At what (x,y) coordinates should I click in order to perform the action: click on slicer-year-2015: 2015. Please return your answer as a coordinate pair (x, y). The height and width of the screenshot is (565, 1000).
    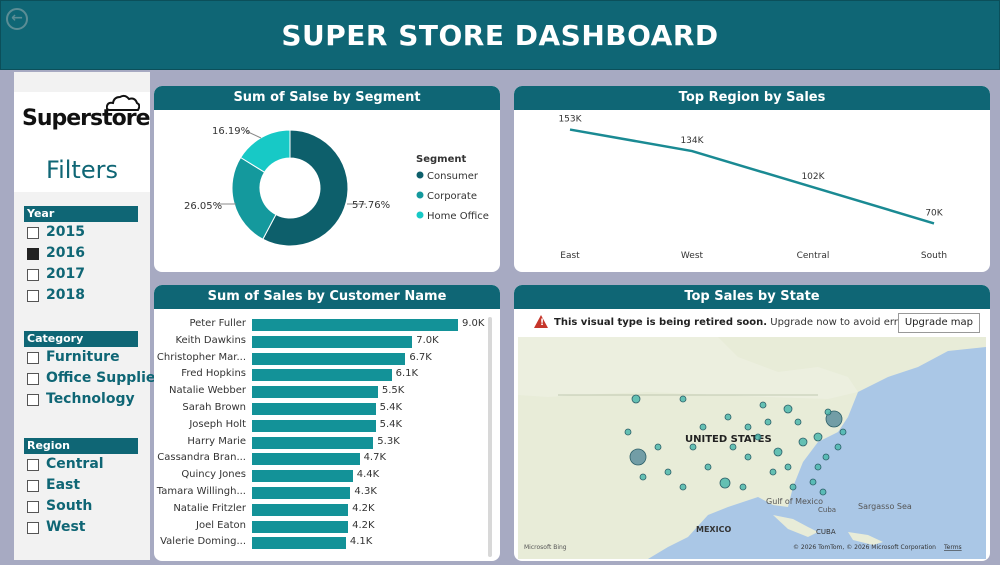
    Looking at the image, I should click on (81, 232).